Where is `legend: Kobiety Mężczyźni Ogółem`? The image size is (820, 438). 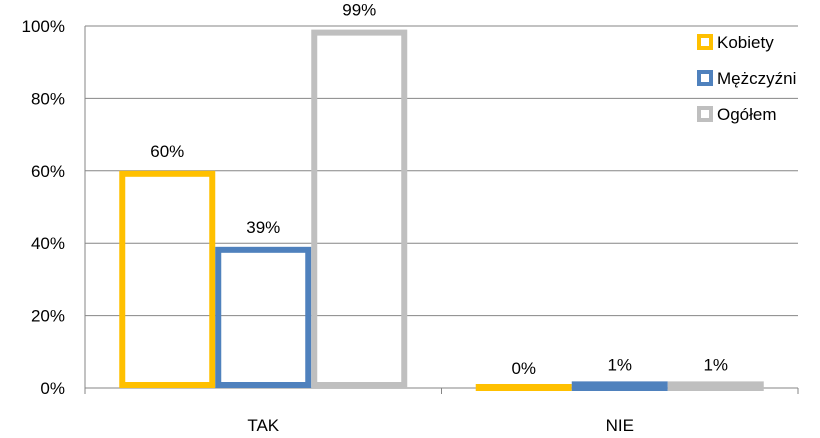 legend: Kobiety Mężczyźni Ogółem is located at coordinates (746, 78).